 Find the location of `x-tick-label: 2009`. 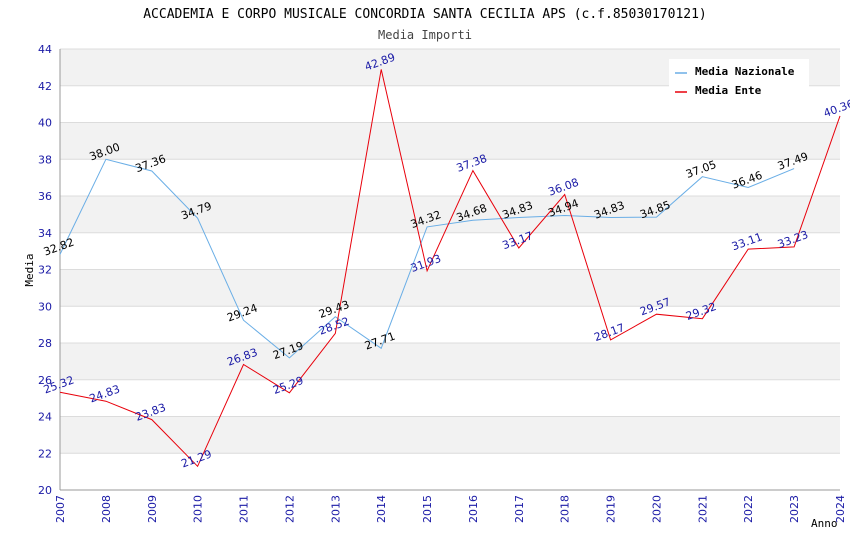

x-tick-label: 2009 is located at coordinates (152, 509).